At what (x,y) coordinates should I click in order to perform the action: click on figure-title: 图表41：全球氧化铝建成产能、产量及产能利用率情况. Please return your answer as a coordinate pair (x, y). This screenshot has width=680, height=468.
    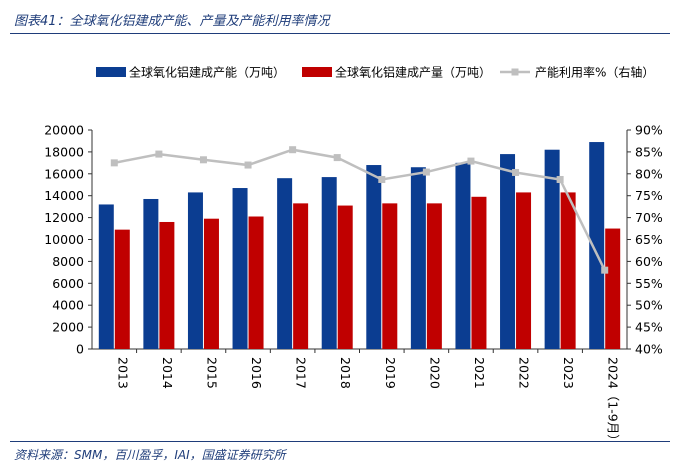
    Looking at the image, I should click on (172, 21).